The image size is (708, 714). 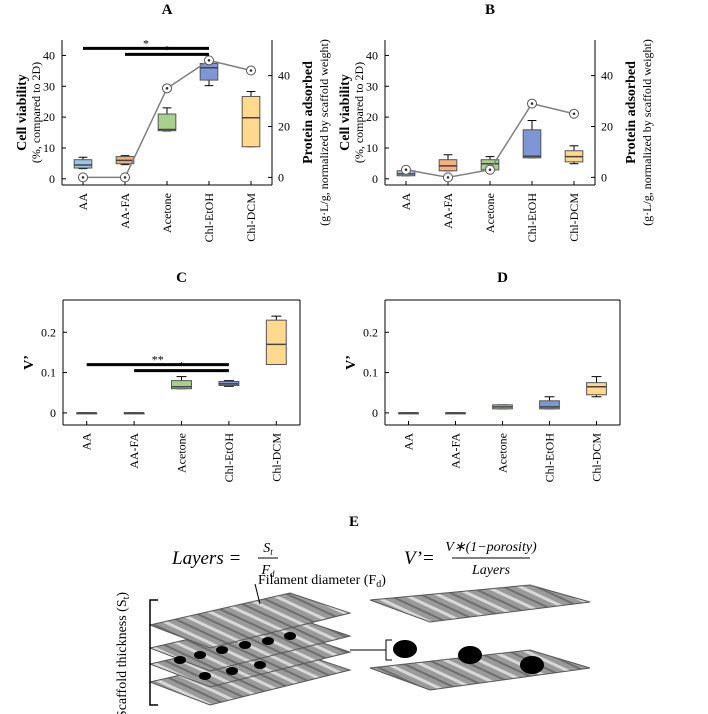 I want to click on filament-sub: d, so click(x=378, y=584).